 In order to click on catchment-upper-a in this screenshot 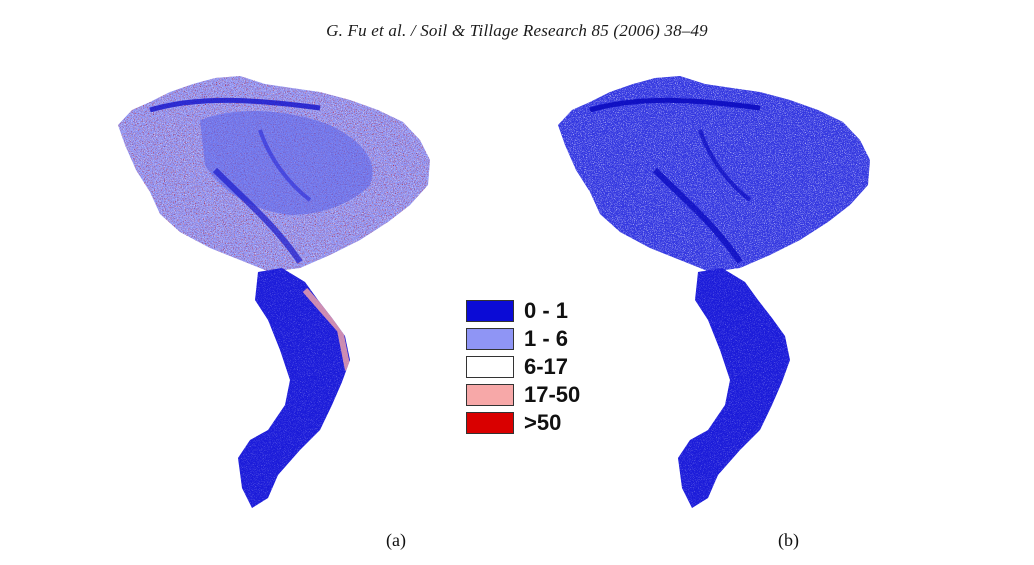, I will do `click(274, 174)`.